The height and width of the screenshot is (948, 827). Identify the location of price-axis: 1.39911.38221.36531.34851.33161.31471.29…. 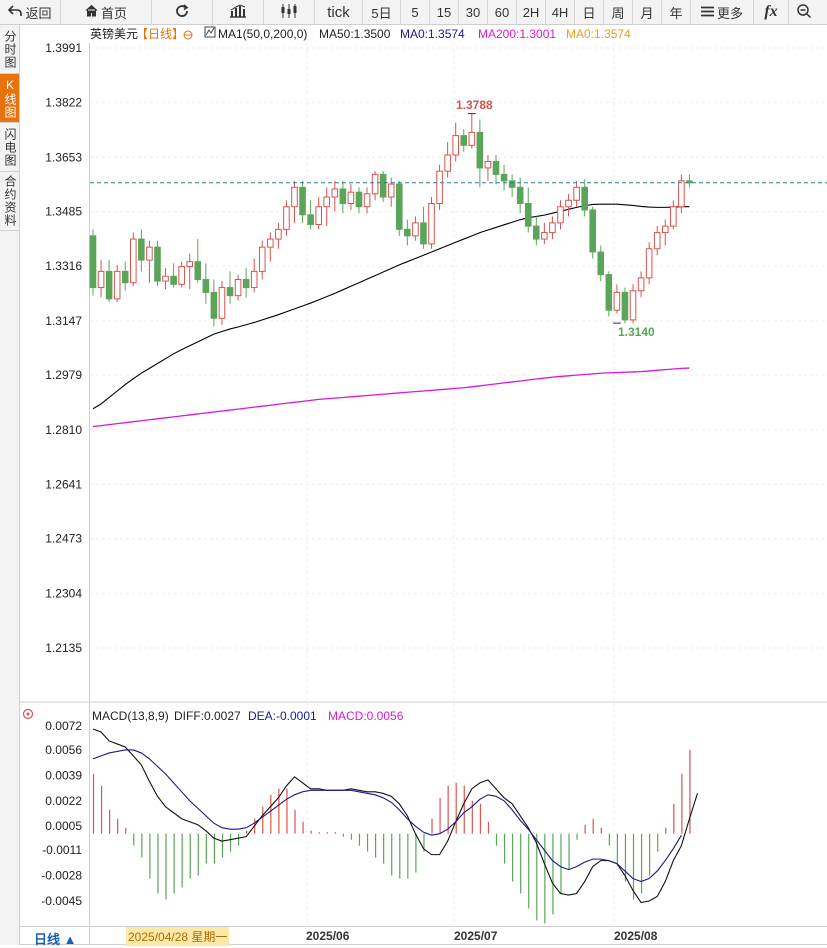
(63, 348).